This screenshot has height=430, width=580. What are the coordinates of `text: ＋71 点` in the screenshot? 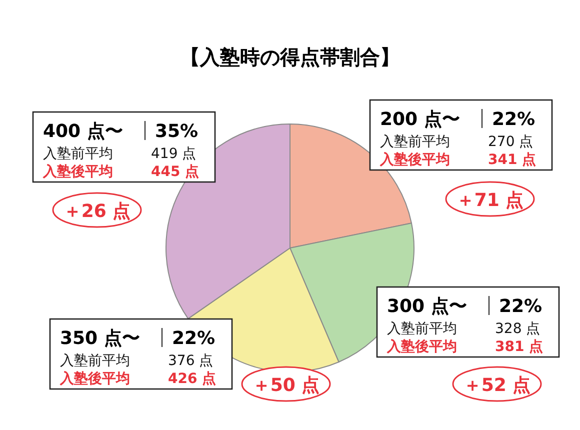 It's located at (490, 200).